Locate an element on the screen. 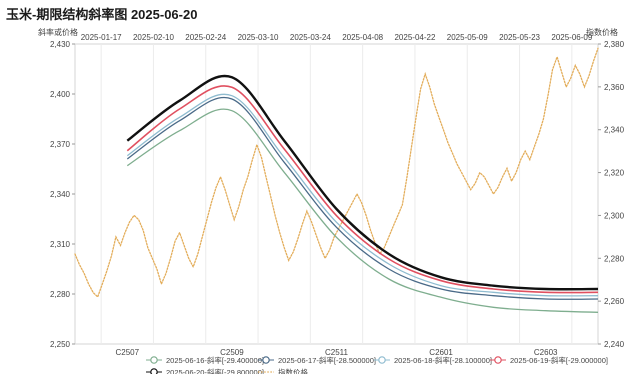 The width and height of the screenshot is (634, 374). y-left-tick-2: 2,310 is located at coordinates (60, 244).